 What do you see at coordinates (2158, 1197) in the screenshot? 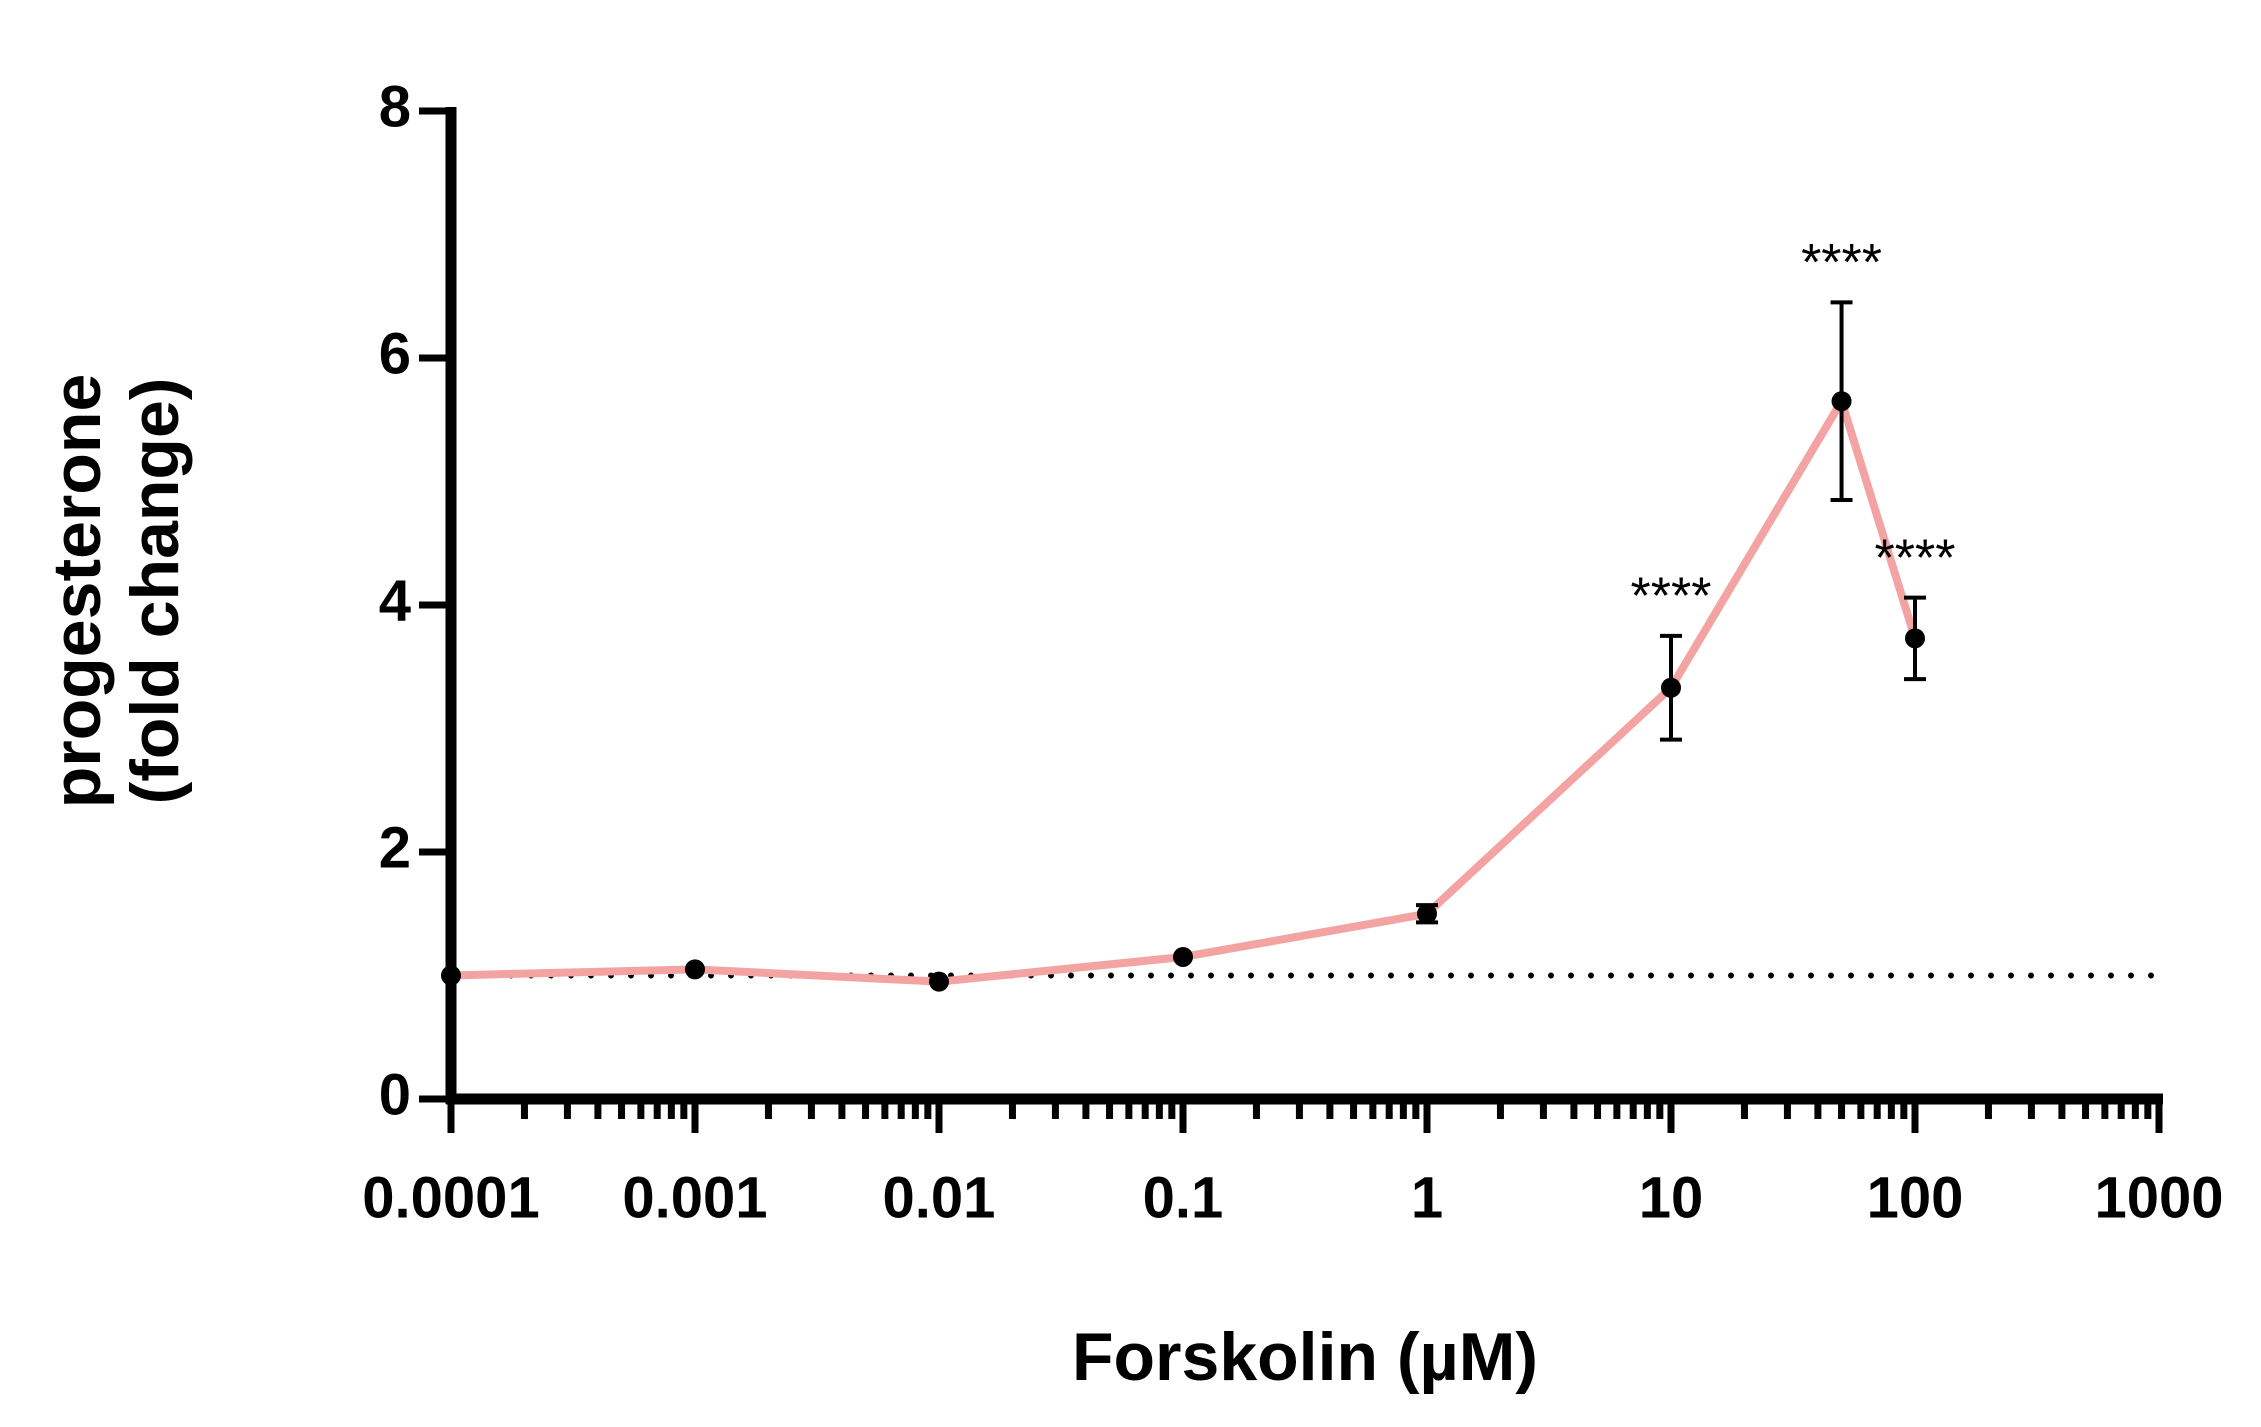
I see `x-tick-label: 1000` at bounding box center [2158, 1197].